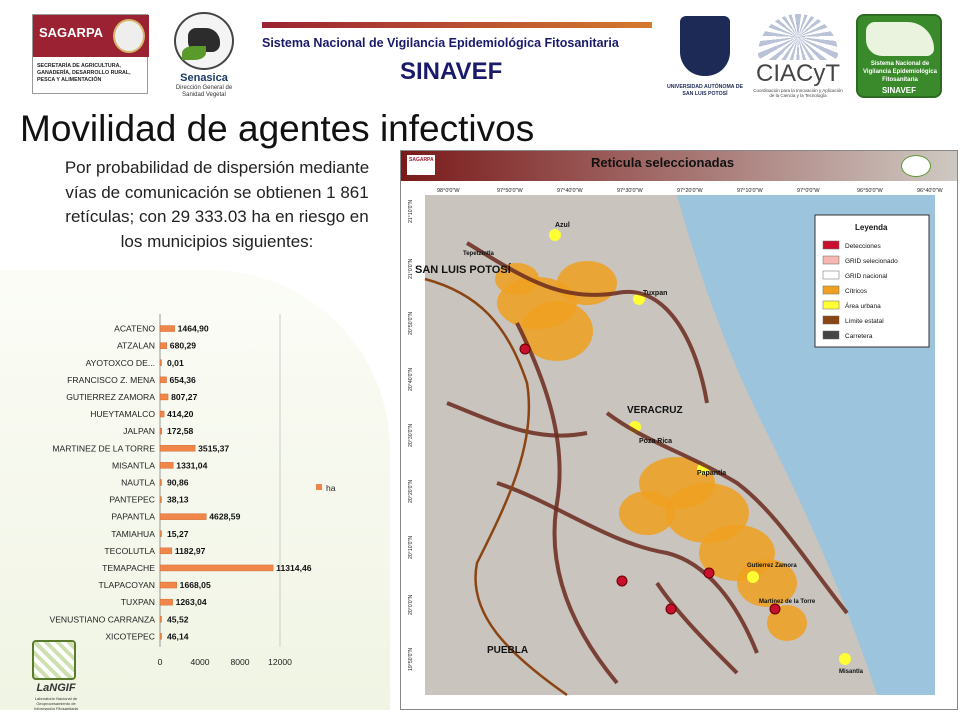 The image size is (960, 720). Describe the element at coordinates (239, 662) in the screenshot. I see `x-tick-label: 8000` at that location.